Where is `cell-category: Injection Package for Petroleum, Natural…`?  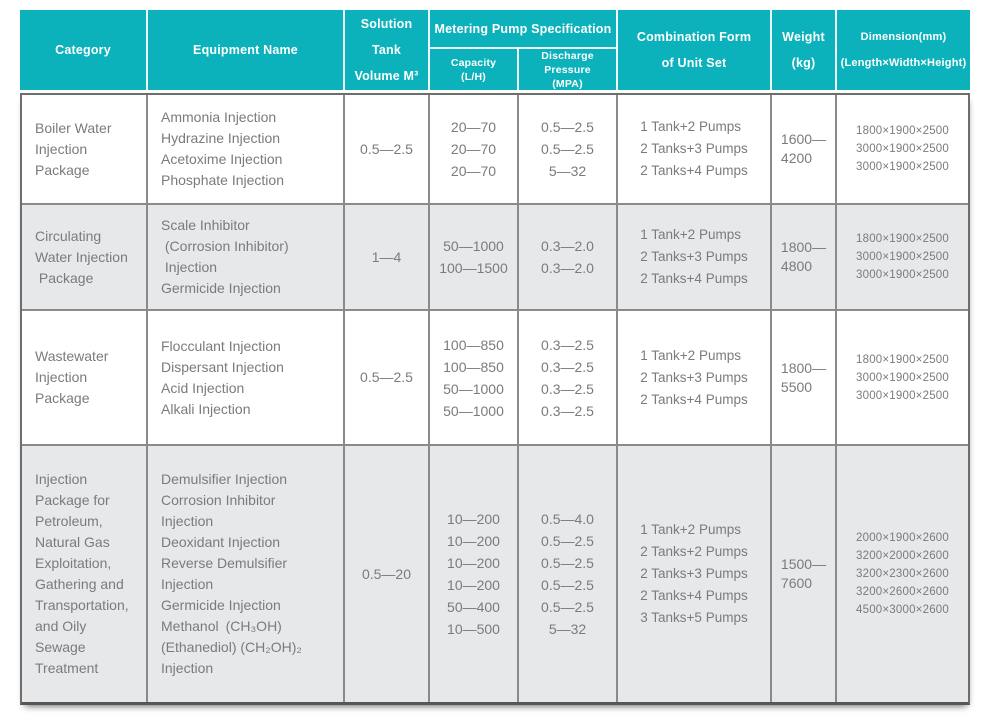 cell-category: Injection Package for Petroleum, Natural… is located at coordinates (85, 574).